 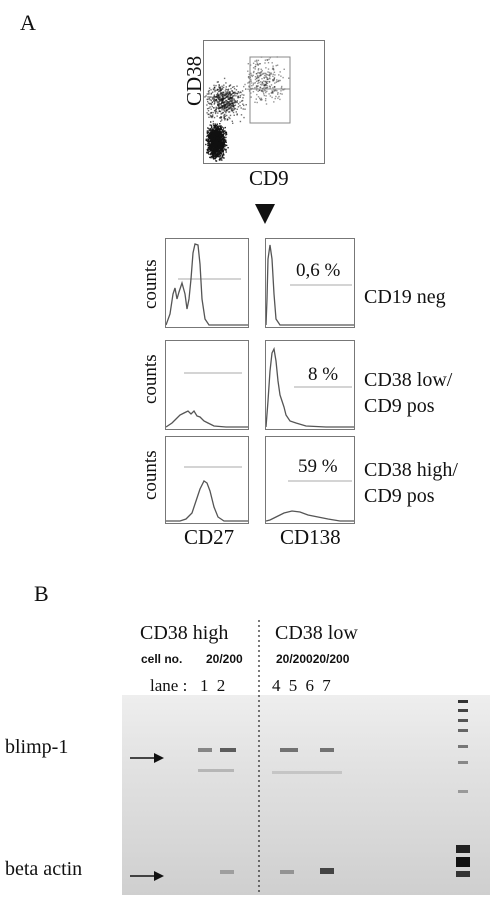 I want to click on hist-cd138-row1: 0,6 %, so click(x=310, y=283).